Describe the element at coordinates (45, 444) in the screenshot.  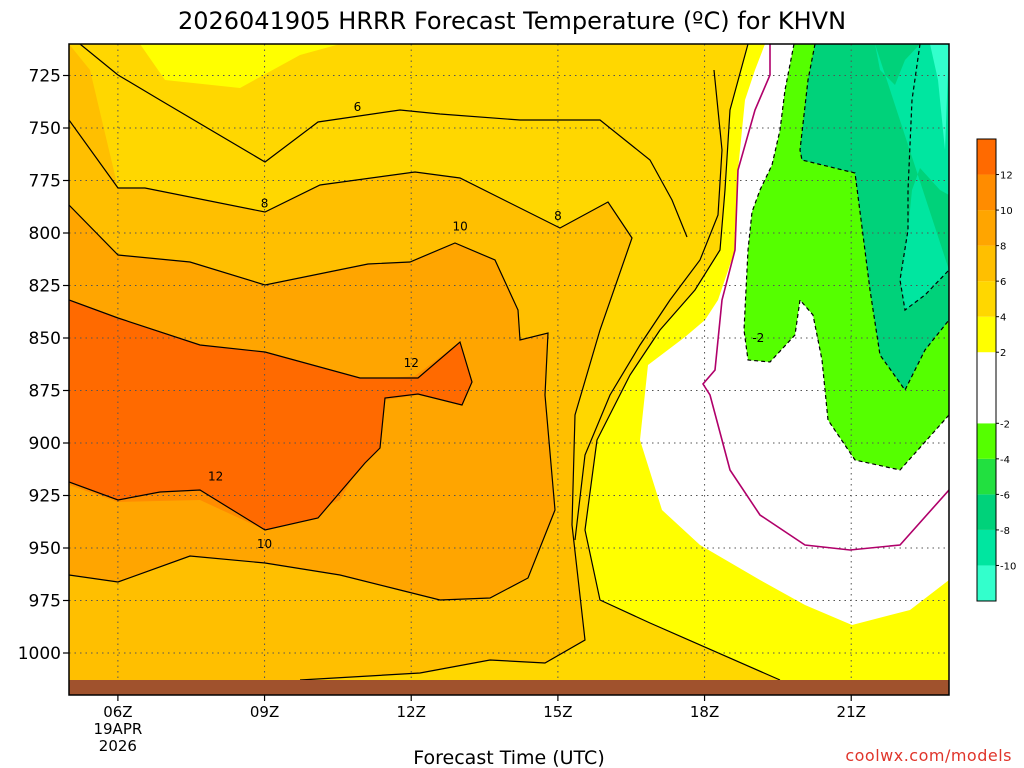
I see `y-tick-label: 900` at that location.